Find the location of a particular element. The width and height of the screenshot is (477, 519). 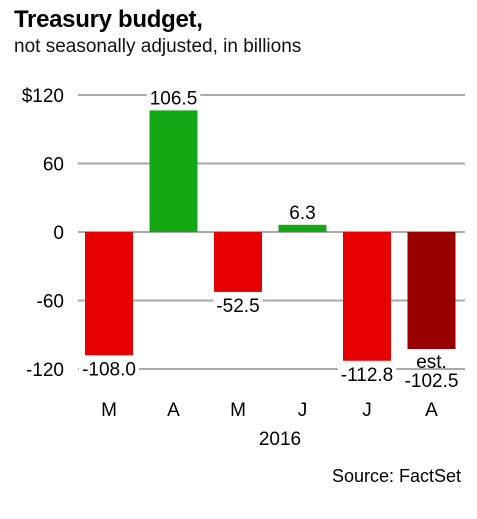

x-axis-year-label: 2016 is located at coordinates (280, 439).